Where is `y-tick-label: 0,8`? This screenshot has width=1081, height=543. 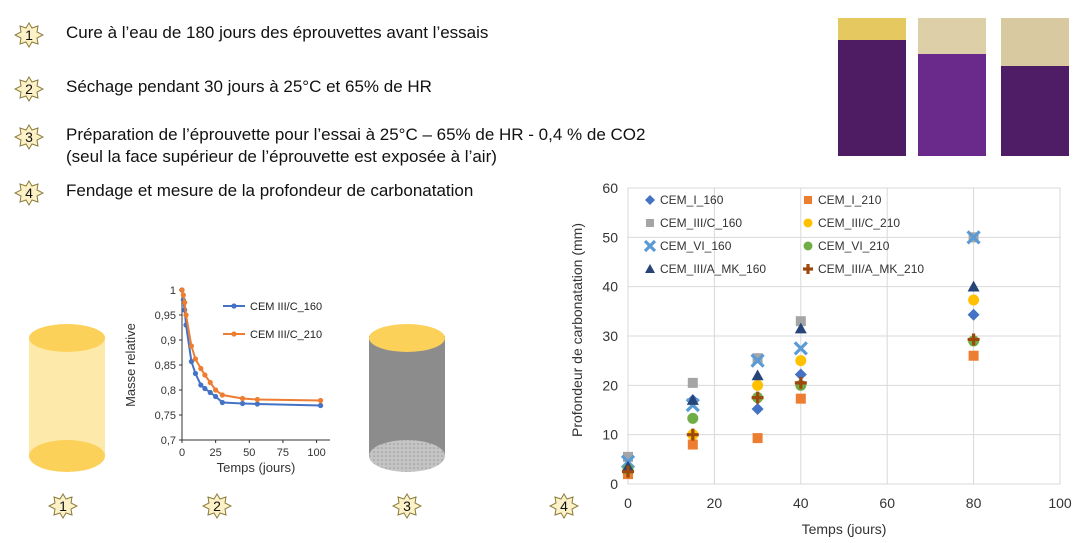 y-tick-label: 0,8 is located at coordinates (168, 391).